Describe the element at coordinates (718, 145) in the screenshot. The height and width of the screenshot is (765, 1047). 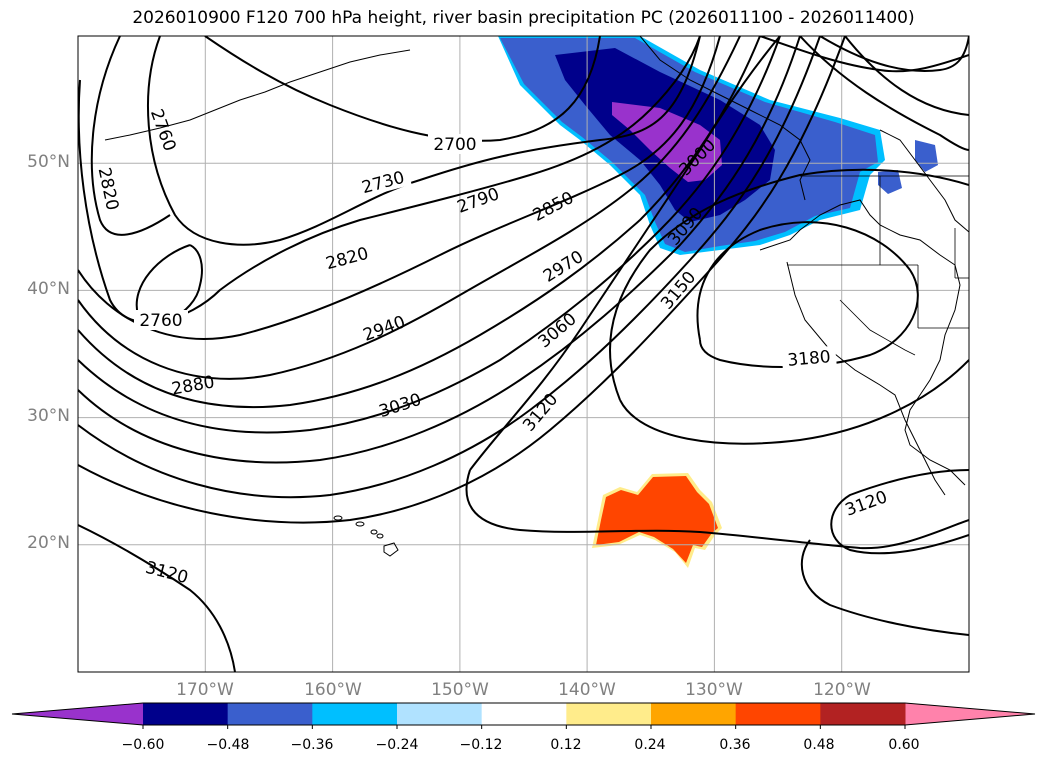
I see `precip-negative-plume` at that location.